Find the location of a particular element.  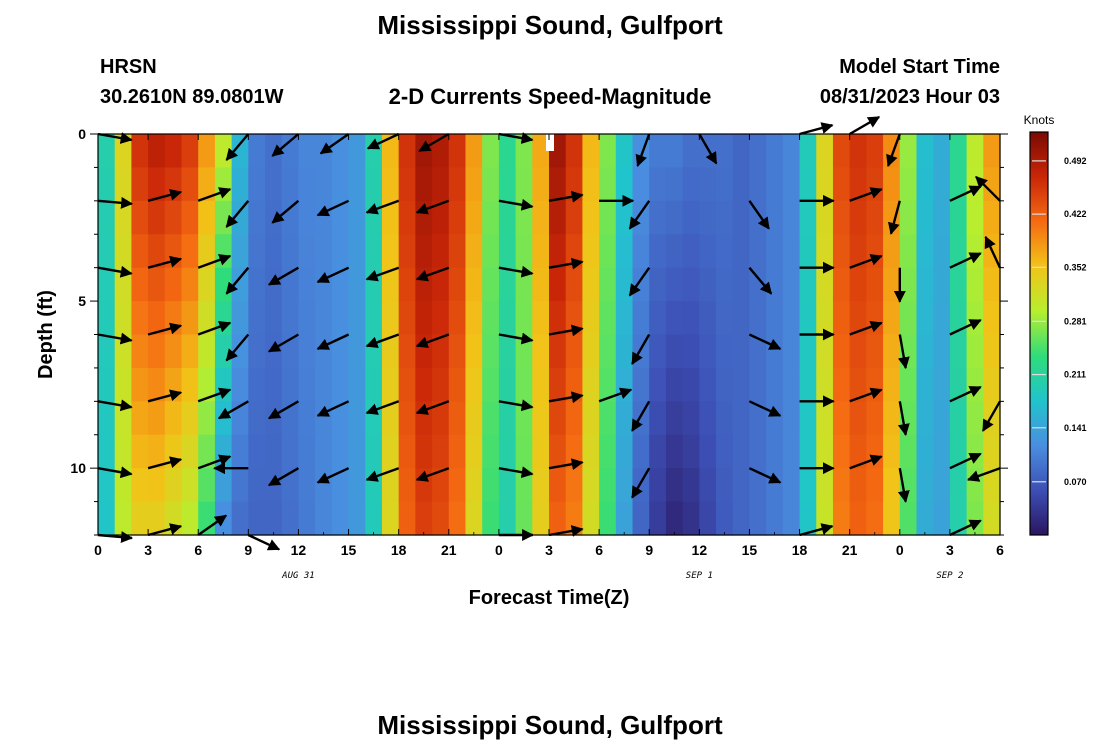

x-tick-label: 21 is located at coordinates (850, 550).